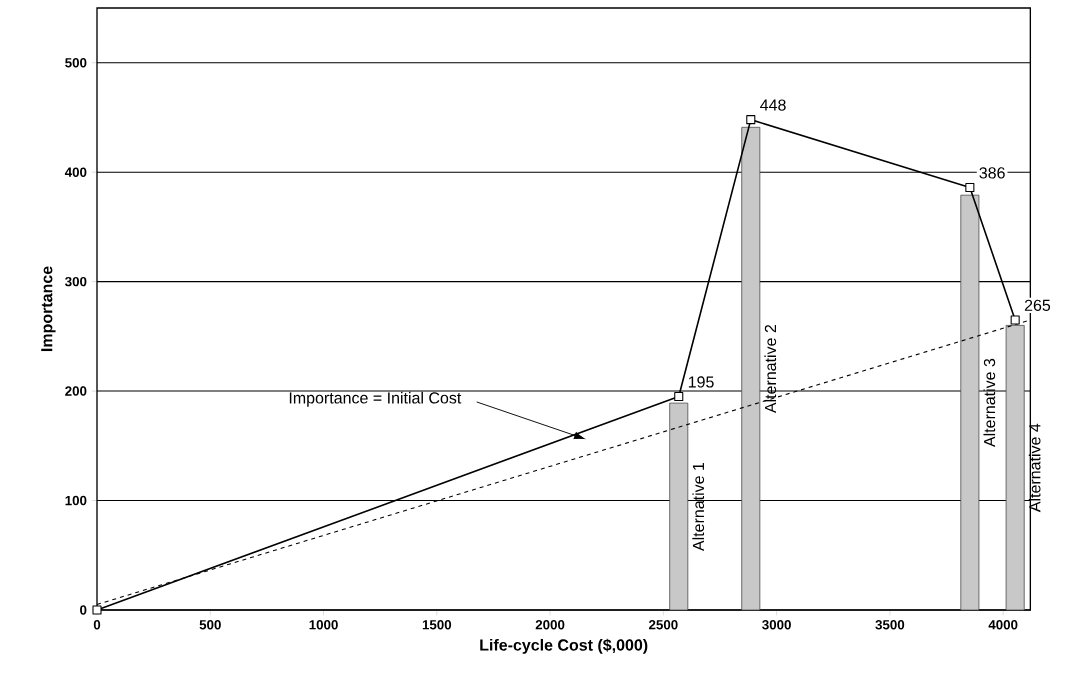  I want to click on text: Alternative 2, so click(770, 369).